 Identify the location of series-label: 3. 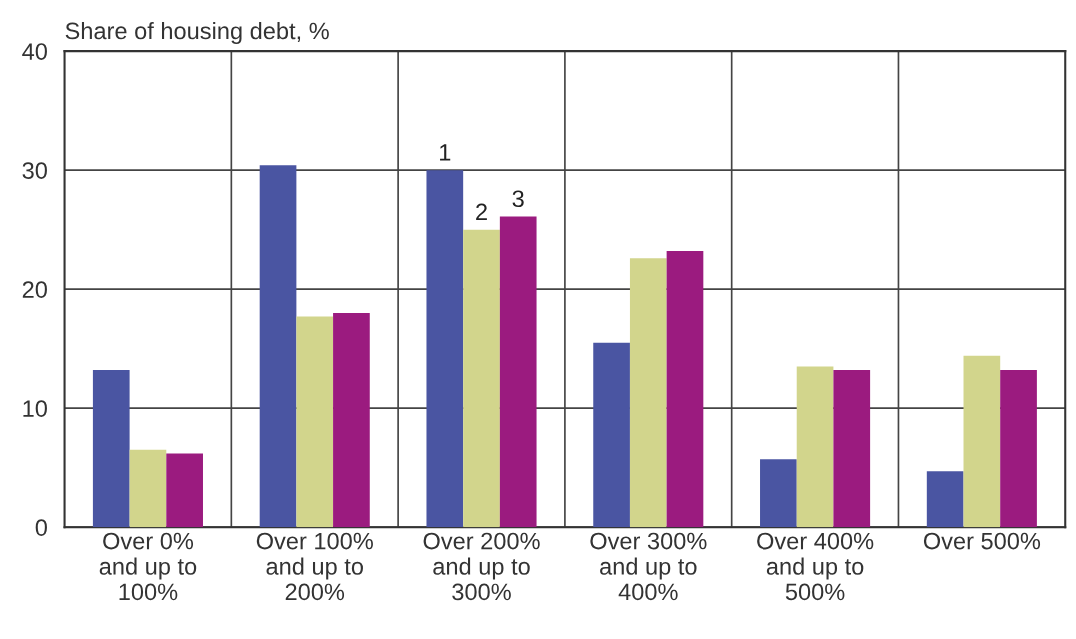
(518, 199).